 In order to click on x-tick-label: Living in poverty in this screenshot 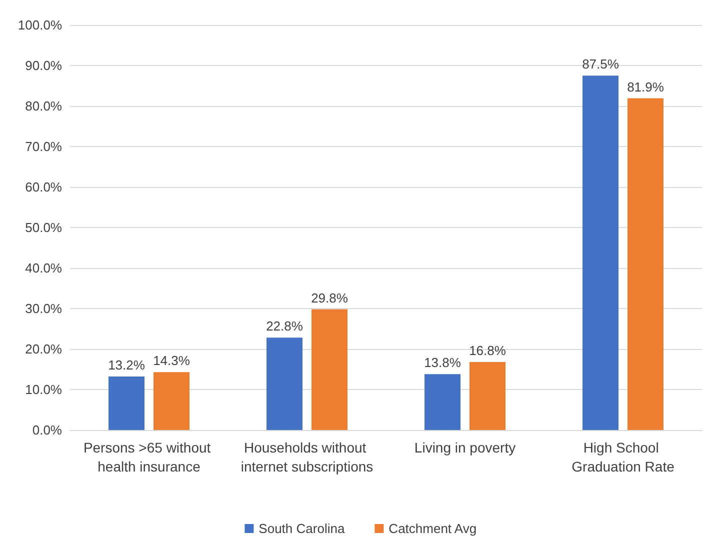, I will do `click(465, 448)`.